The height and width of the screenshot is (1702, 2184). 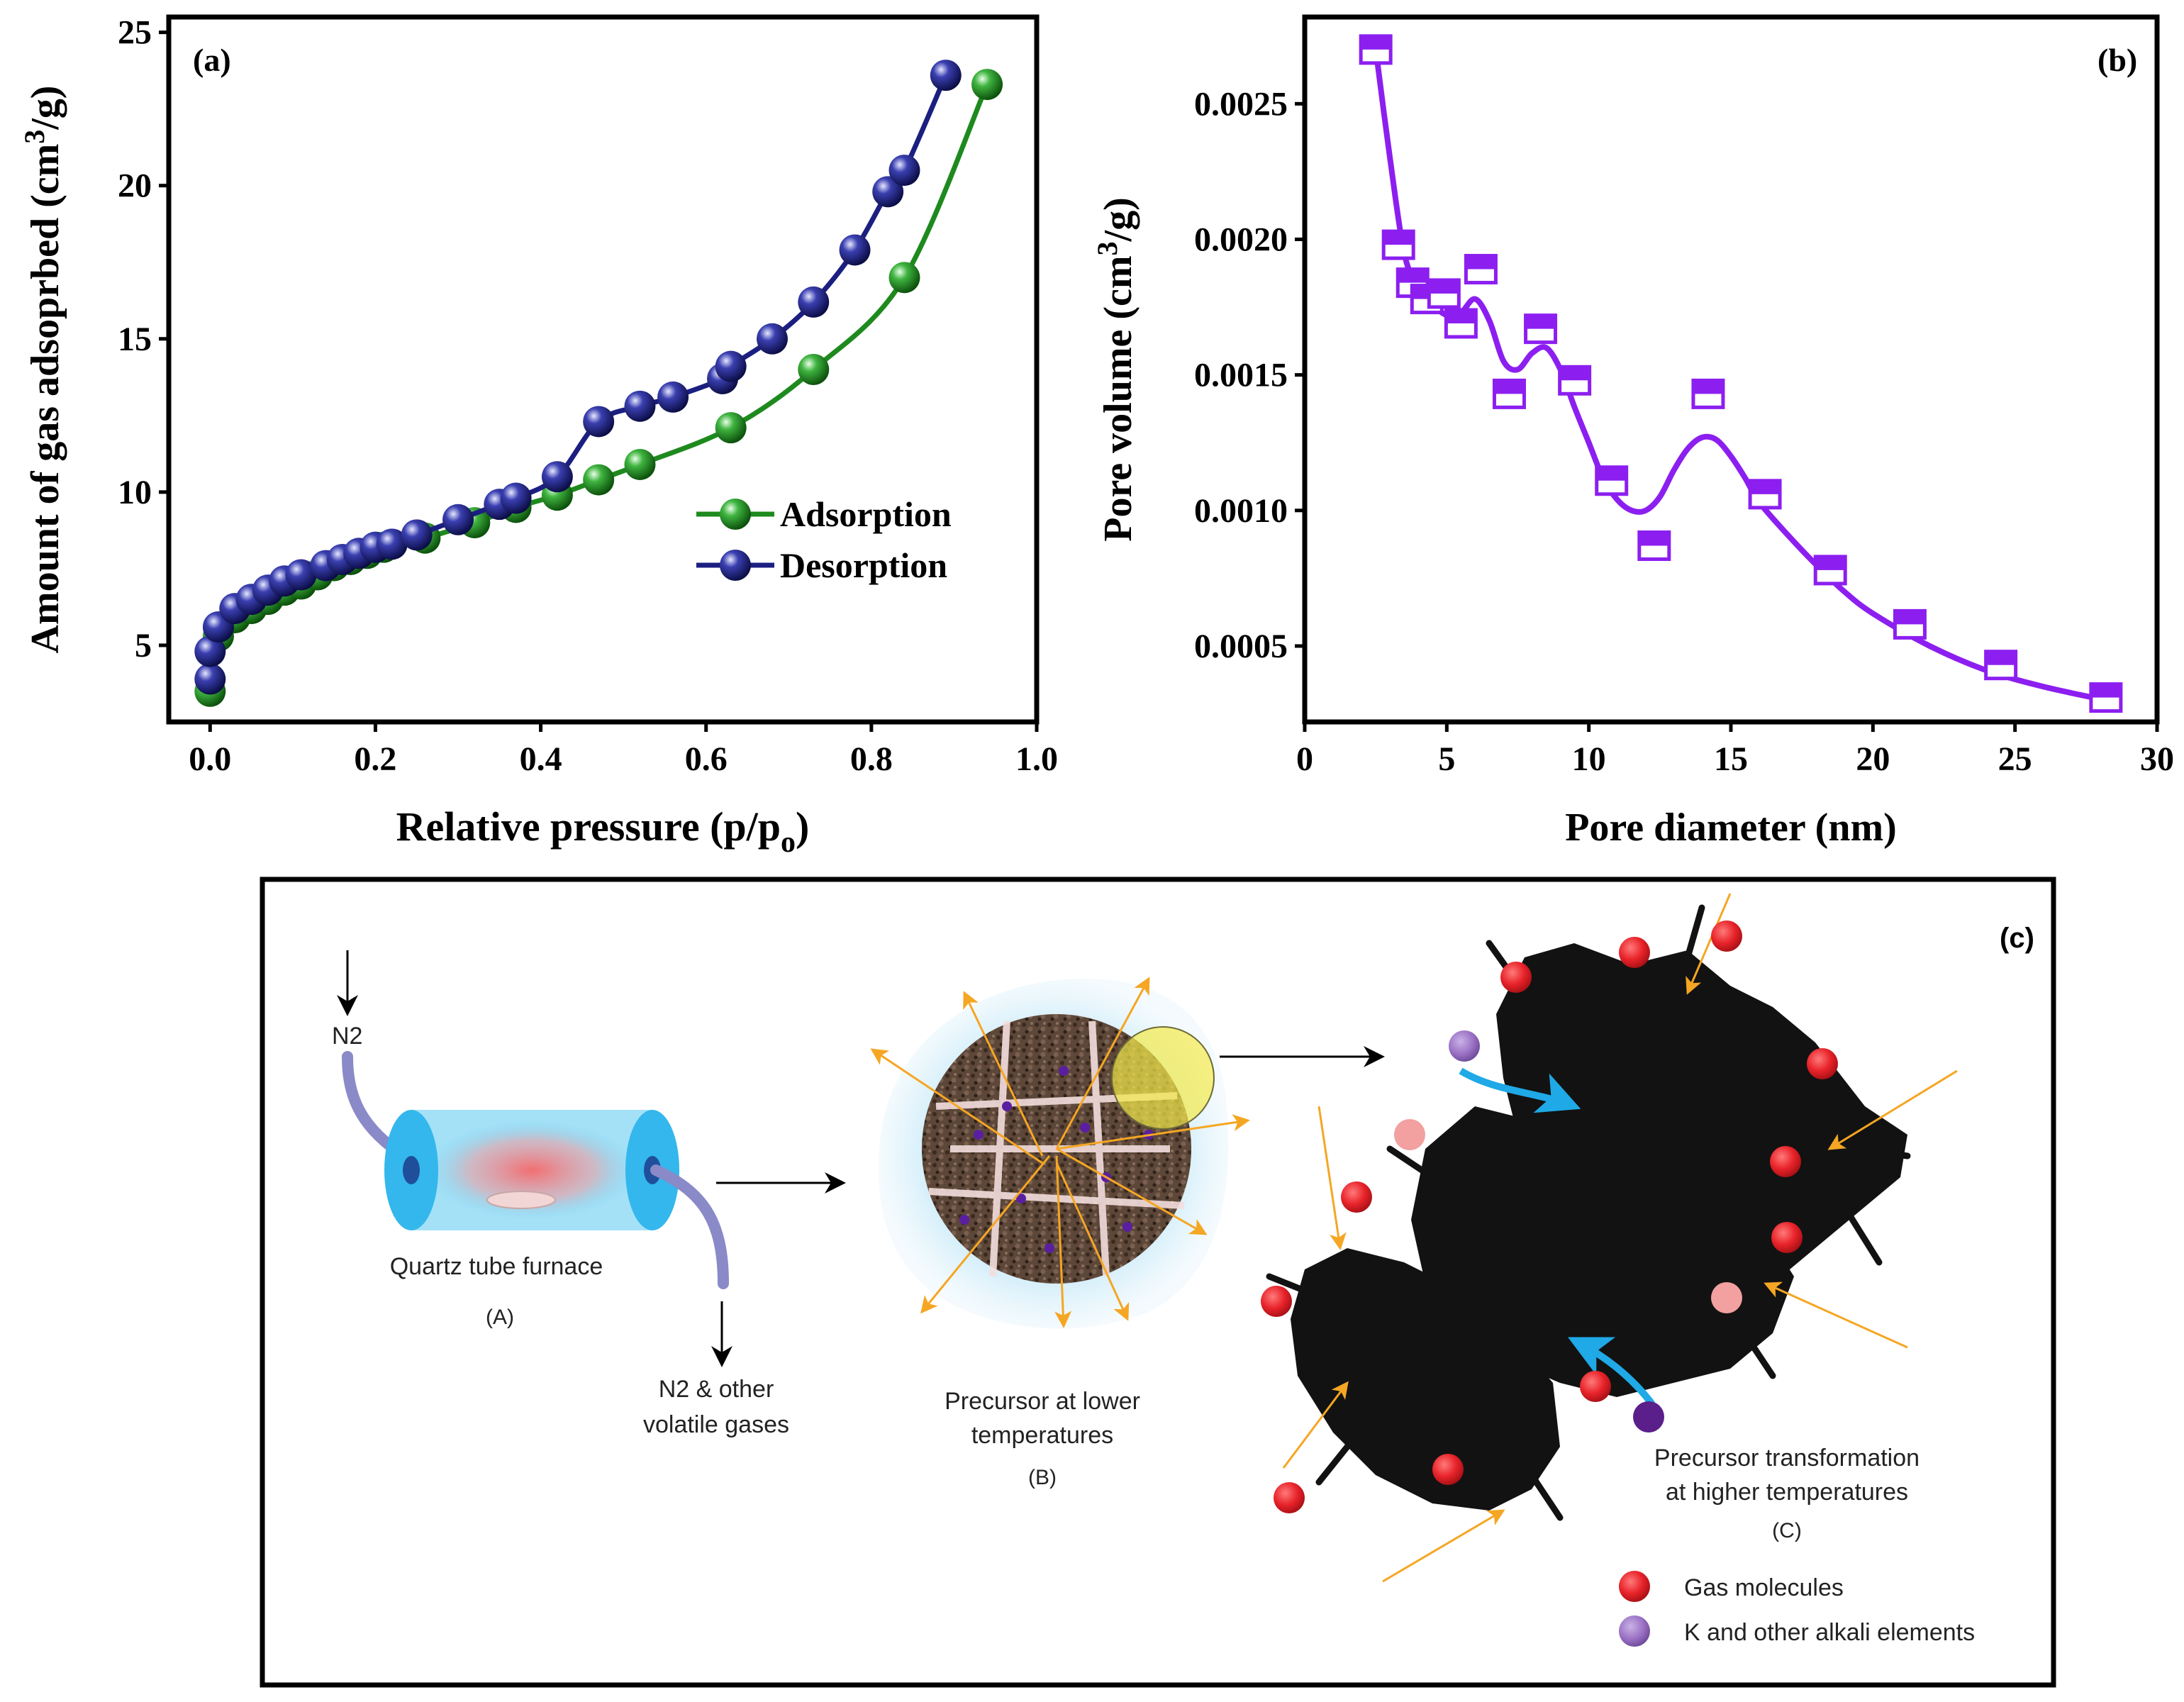 What do you see at coordinates (1764, 1587) in the screenshot?
I see `legend-gas-label: Gas molecules` at bounding box center [1764, 1587].